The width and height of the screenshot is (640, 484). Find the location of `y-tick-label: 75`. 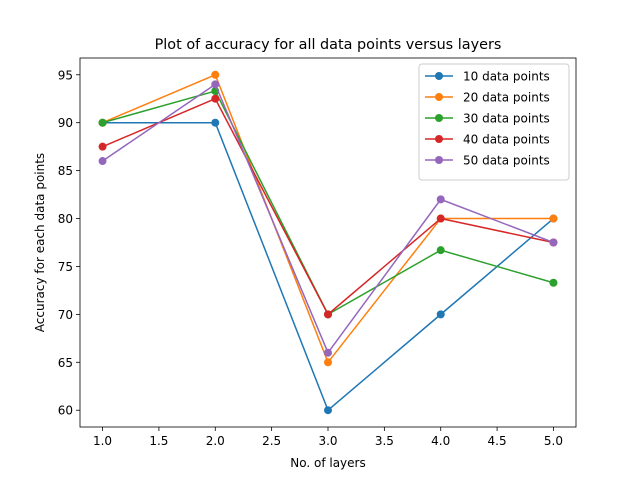

y-tick-label: 75 is located at coordinates (65, 267).